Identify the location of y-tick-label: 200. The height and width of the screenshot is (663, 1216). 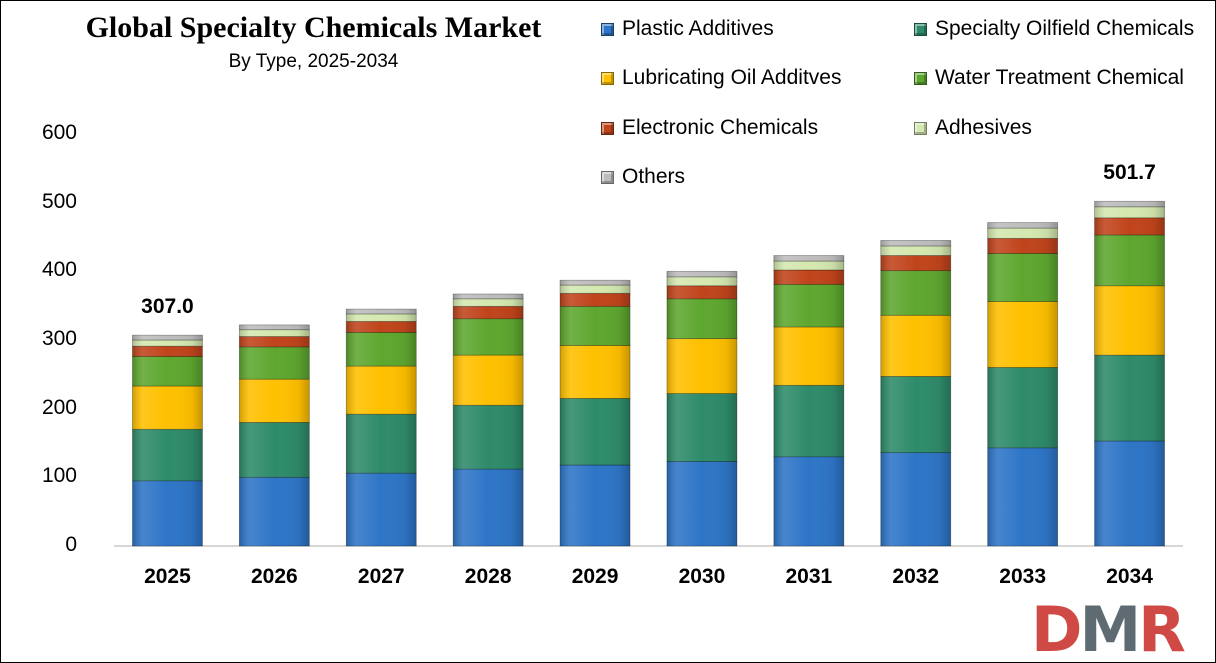
(59, 407).